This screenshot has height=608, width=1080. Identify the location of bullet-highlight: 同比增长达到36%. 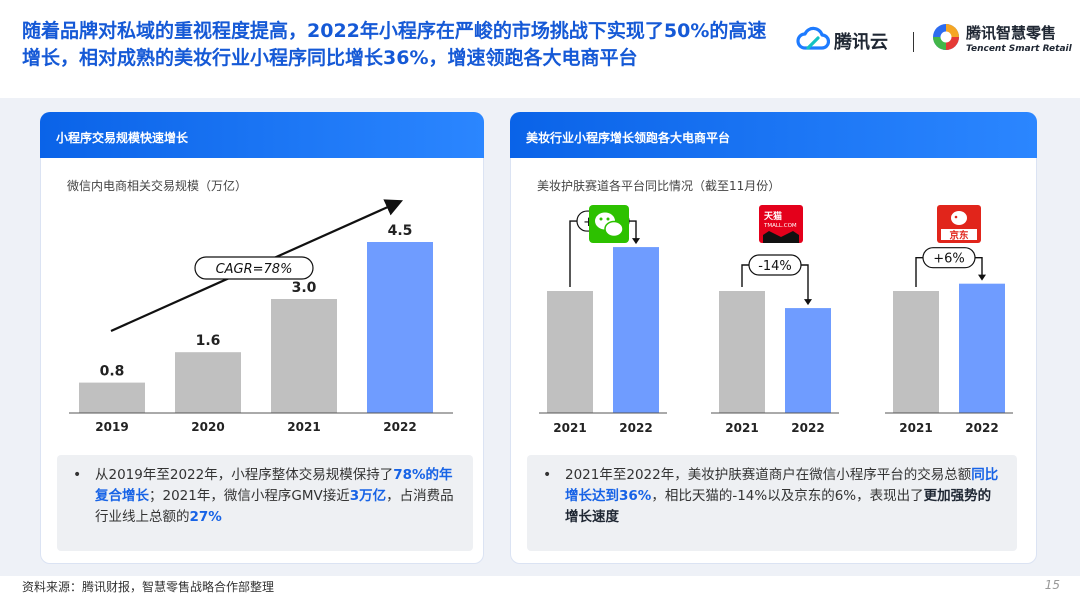
(782, 485).